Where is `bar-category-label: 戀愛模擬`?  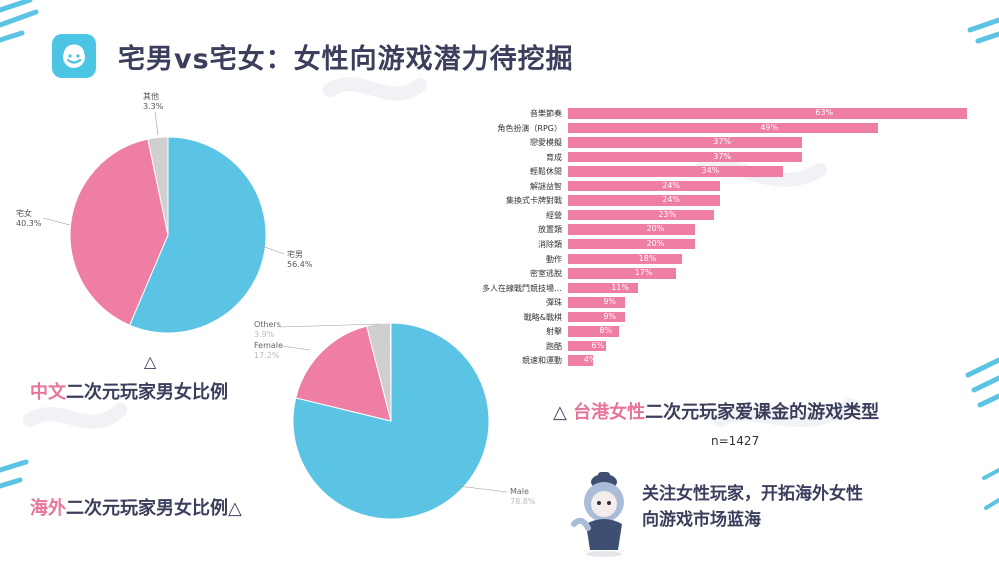 bar-category-label: 戀愛模擬 is located at coordinates (546, 143).